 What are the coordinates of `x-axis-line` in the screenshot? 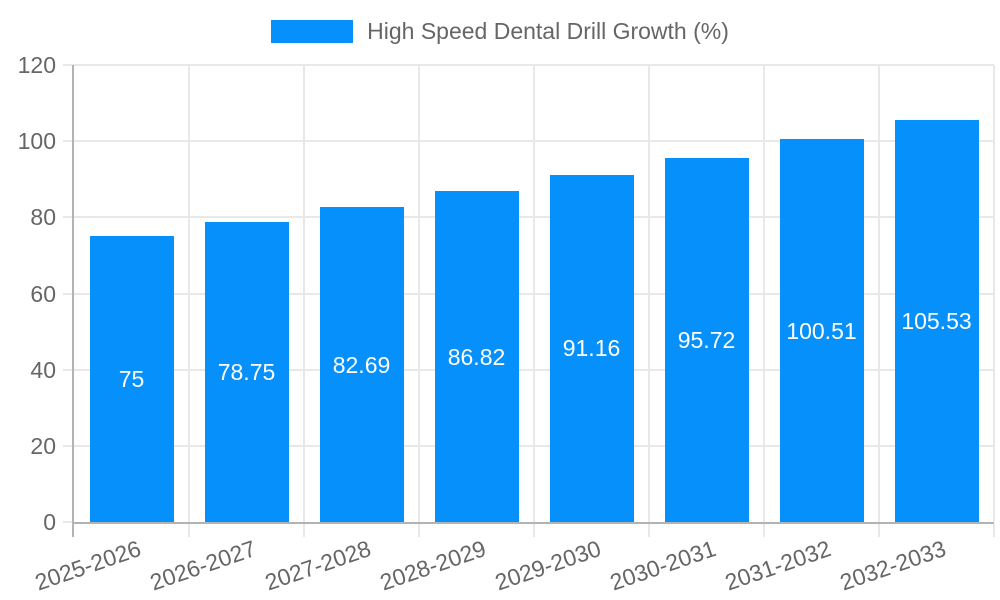 It's located at (534, 523).